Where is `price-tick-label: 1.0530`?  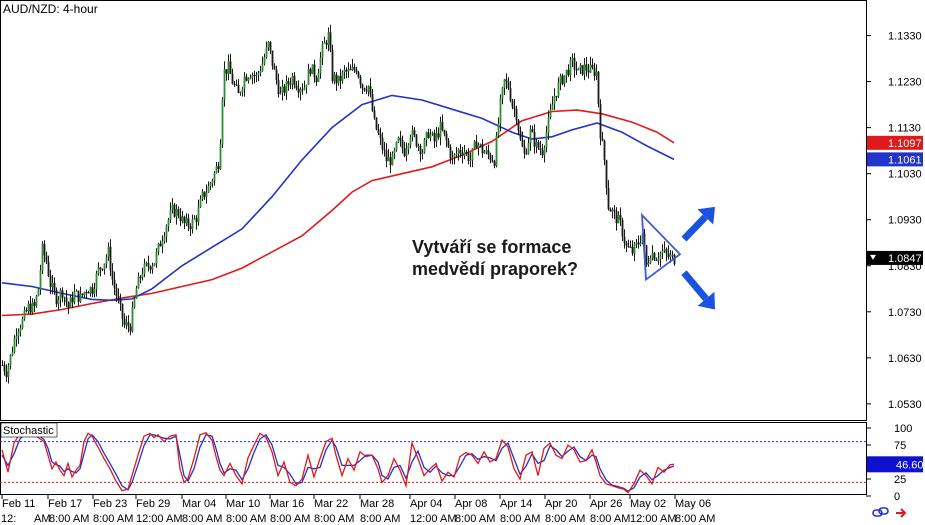 price-tick-label: 1.0530 is located at coordinates (905, 405).